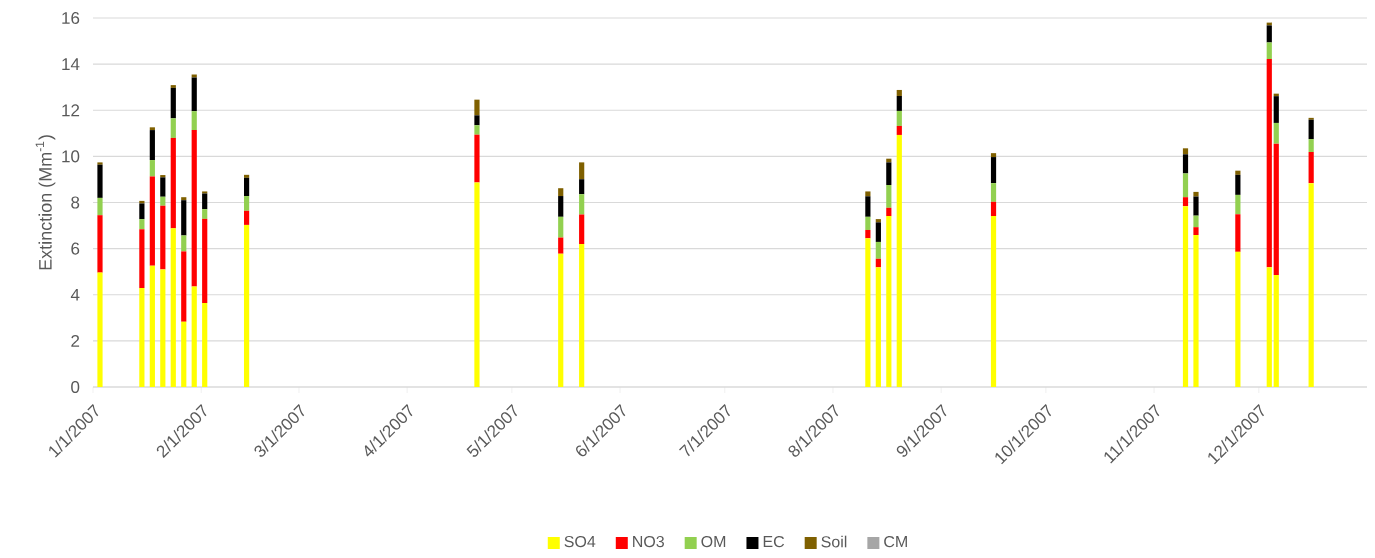 This screenshot has height=558, width=1375. Describe the element at coordinates (580, 541) in the screenshot. I see `legend-label: SO4` at that location.